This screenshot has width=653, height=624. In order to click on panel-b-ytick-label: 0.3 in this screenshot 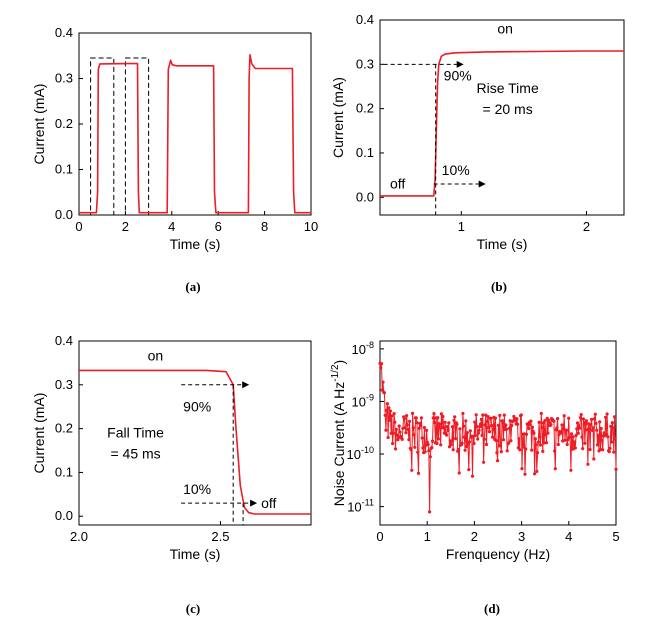, I will do `click(365, 63)`.